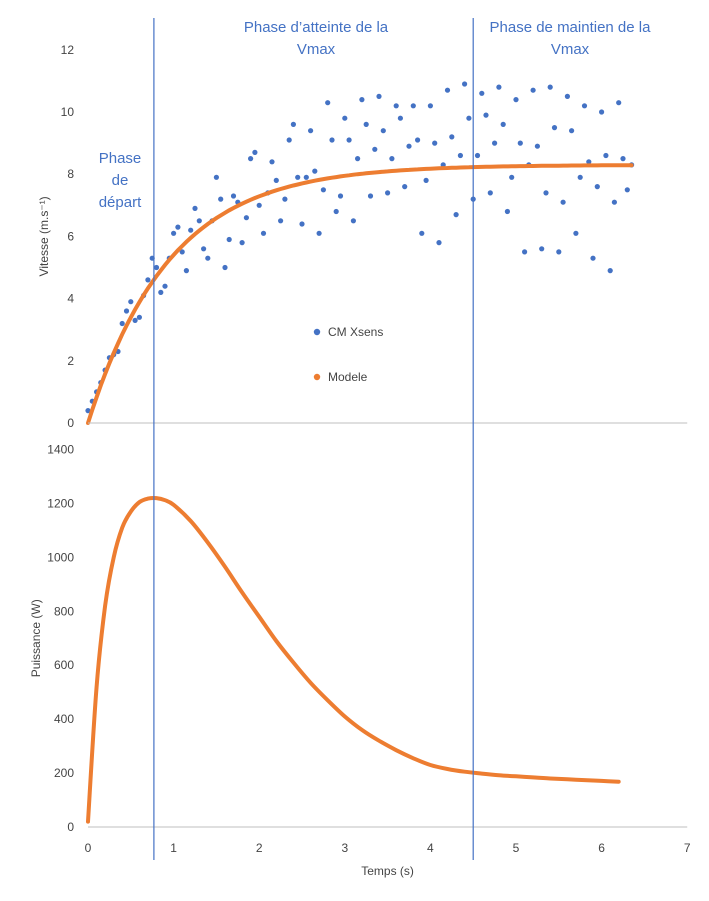 The height and width of the screenshot is (901, 709). What do you see at coordinates (430, 848) in the screenshot?
I see `power-x-tick-label: 4` at bounding box center [430, 848].